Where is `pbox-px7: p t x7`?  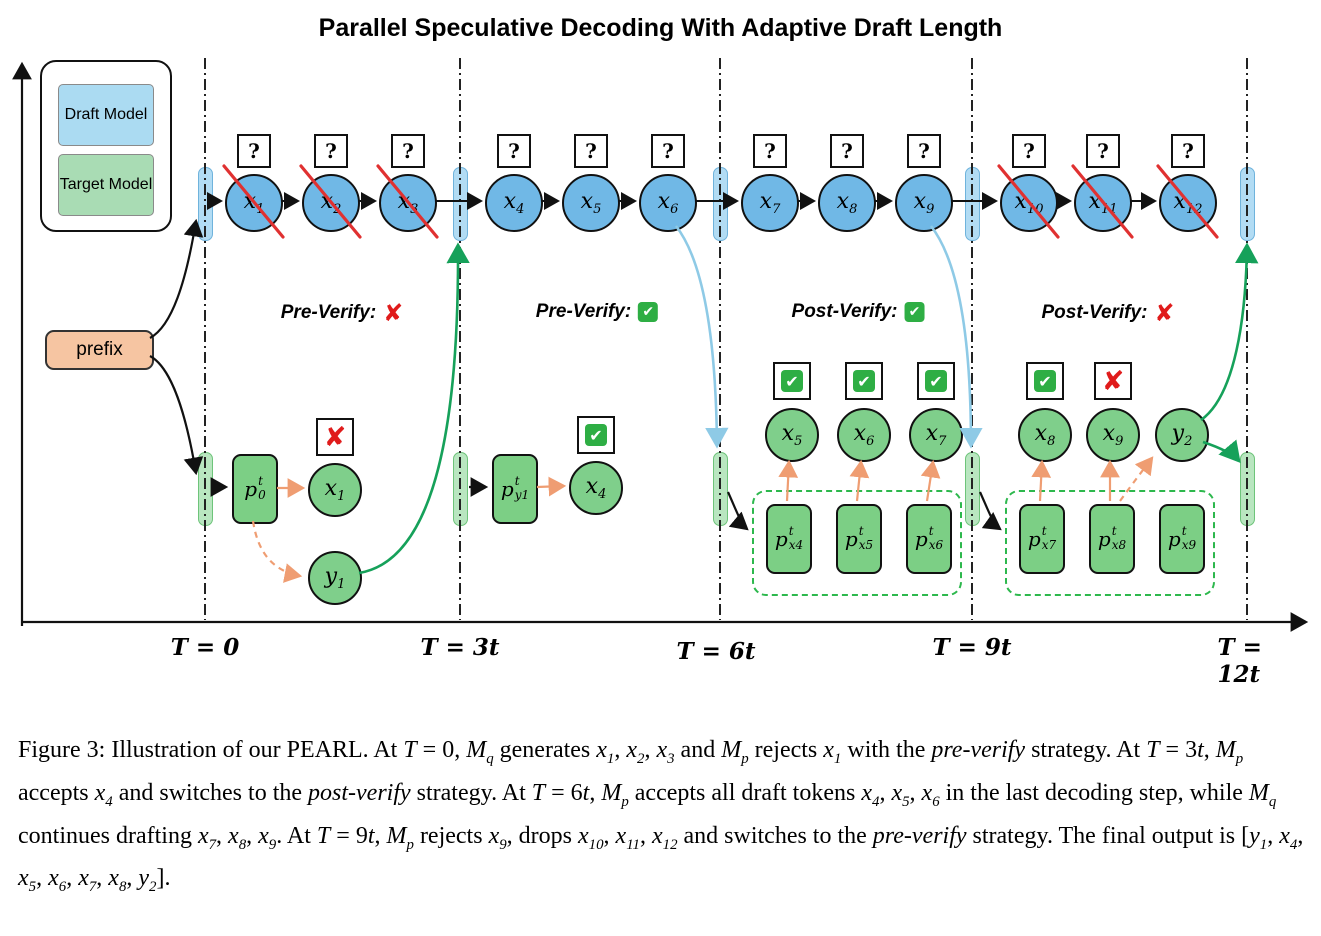
pbox-px7: p t x7 is located at coordinates (1042, 539).